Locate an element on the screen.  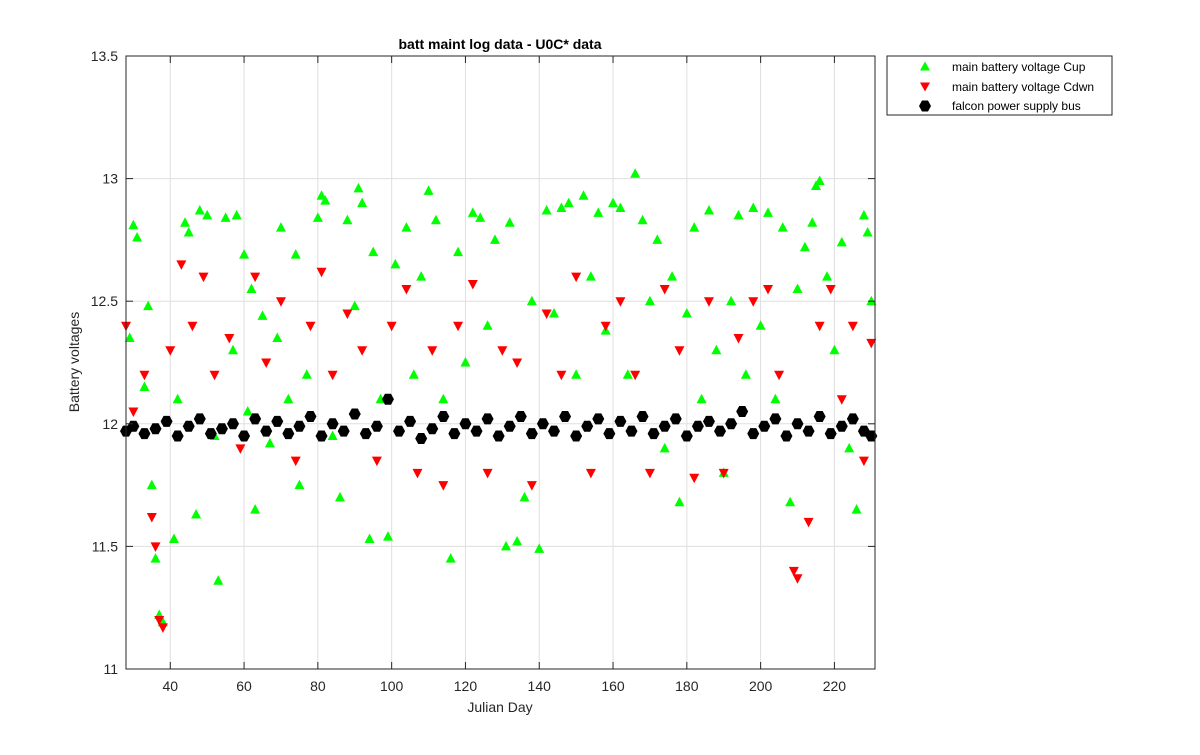
x-tick-label: 40 is located at coordinates (170, 686).